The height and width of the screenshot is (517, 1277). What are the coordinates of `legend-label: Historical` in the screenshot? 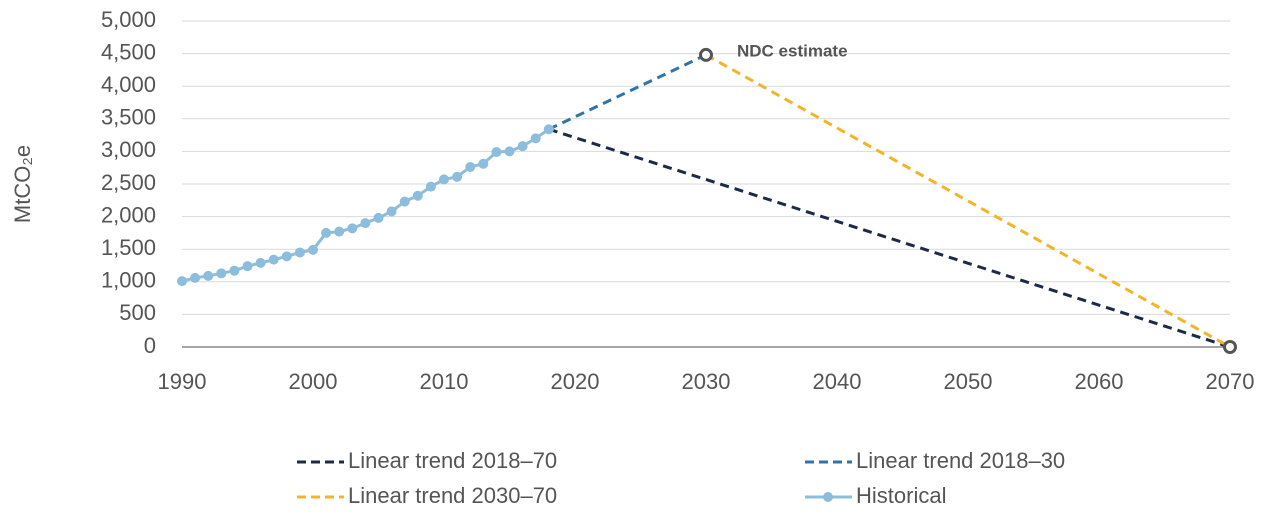 It's located at (901, 495).